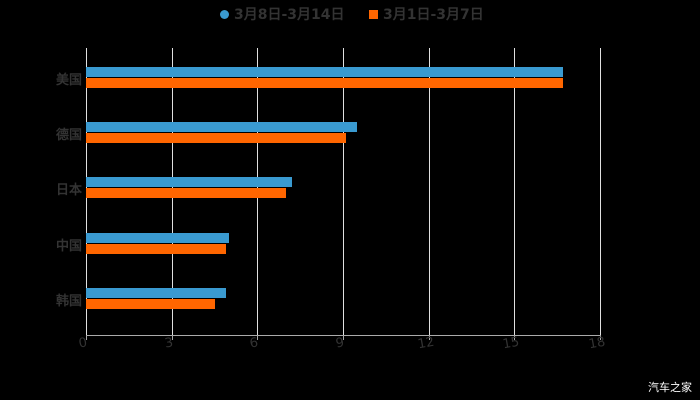 The height and width of the screenshot is (400, 700). What do you see at coordinates (373, 14) in the screenshot?
I see `square-marker-icon` at bounding box center [373, 14].